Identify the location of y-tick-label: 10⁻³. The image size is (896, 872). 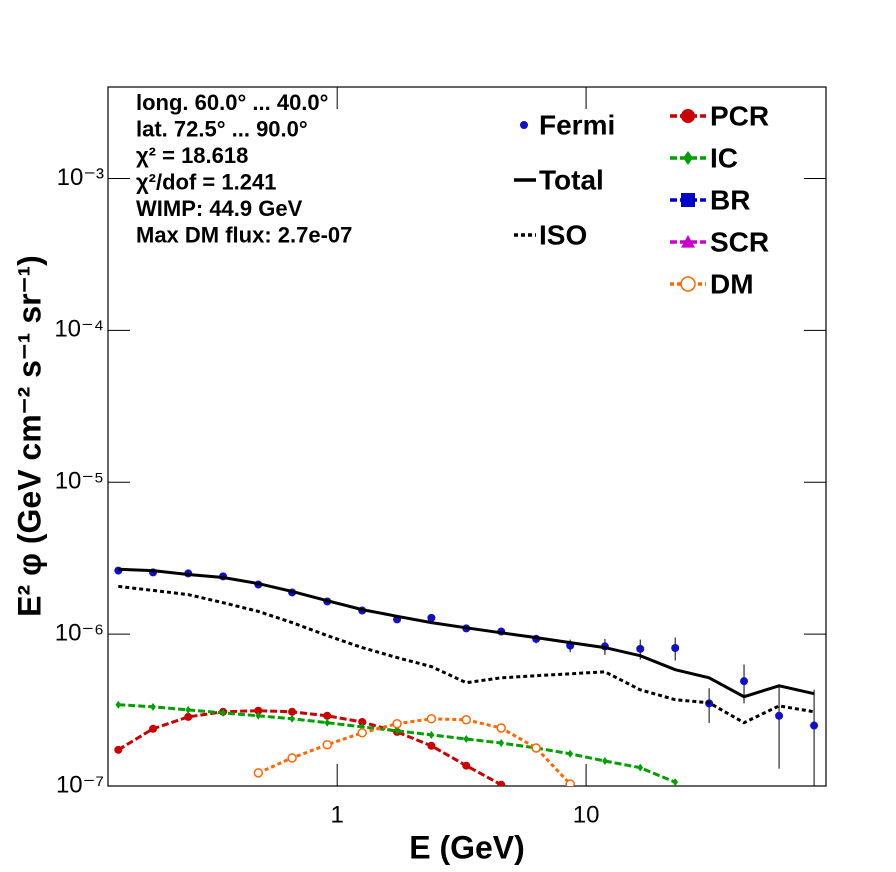
(80, 177).